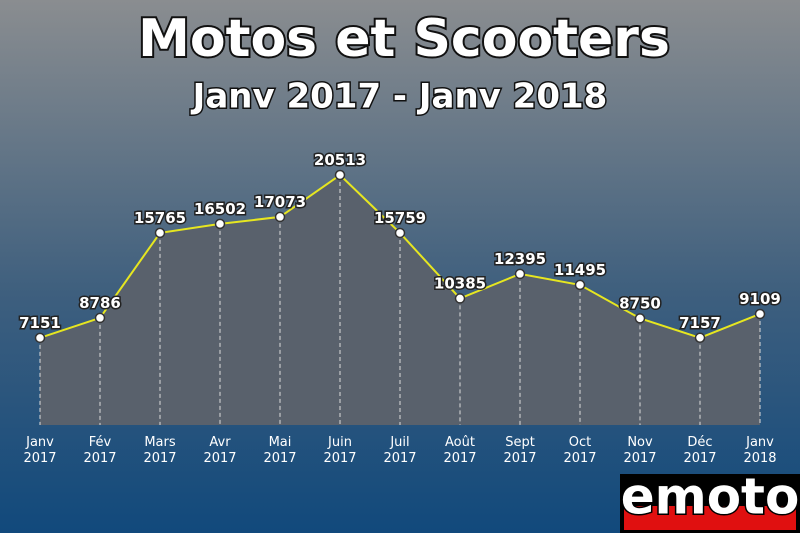  What do you see at coordinates (279, 450) in the screenshot?
I see `x-tick-label: Mai 2017` at bounding box center [279, 450].